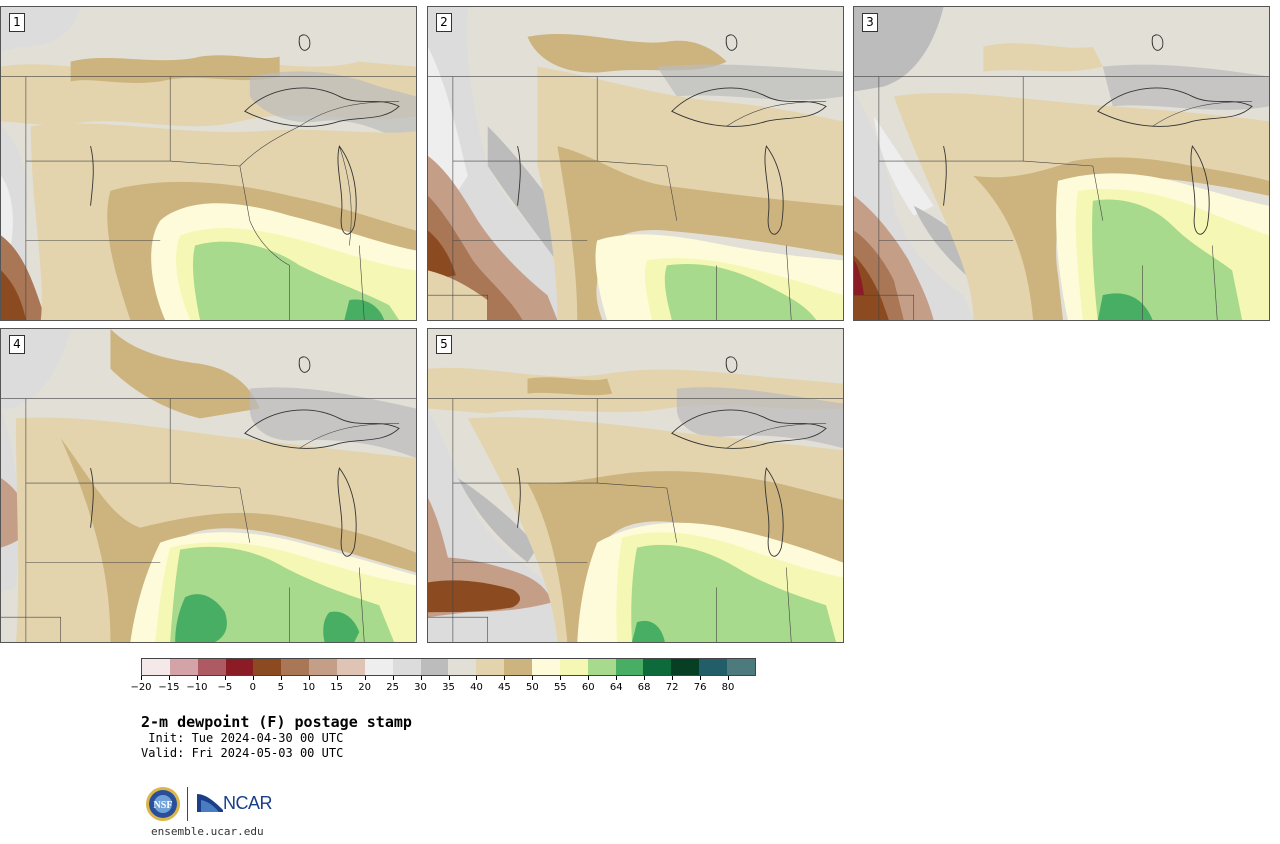 This screenshot has height=844, width=1280. Describe the element at coordinates (504, 687) in the screenshot. I see `colorbar-tick-label: 45` at that location.